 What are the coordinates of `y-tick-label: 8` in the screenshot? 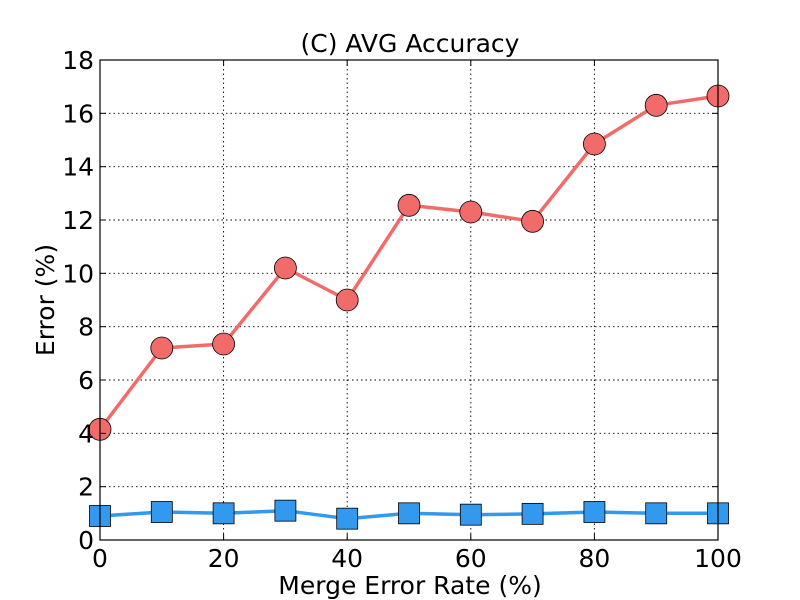 It's located at (86, 327).